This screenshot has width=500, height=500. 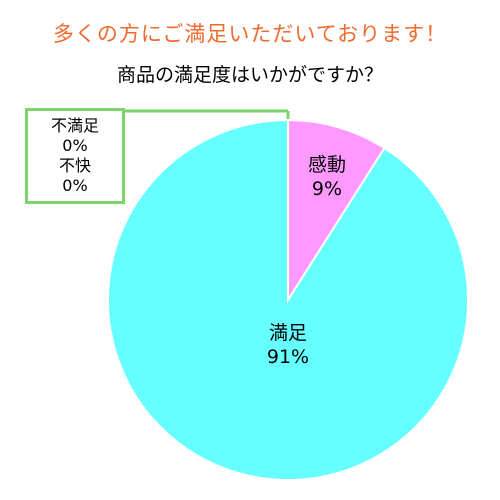 What do you see at coordinates (288, 357) in the screenshot?
I see `slice-value-manzoku: 91%` at bounding box center [288, 357].